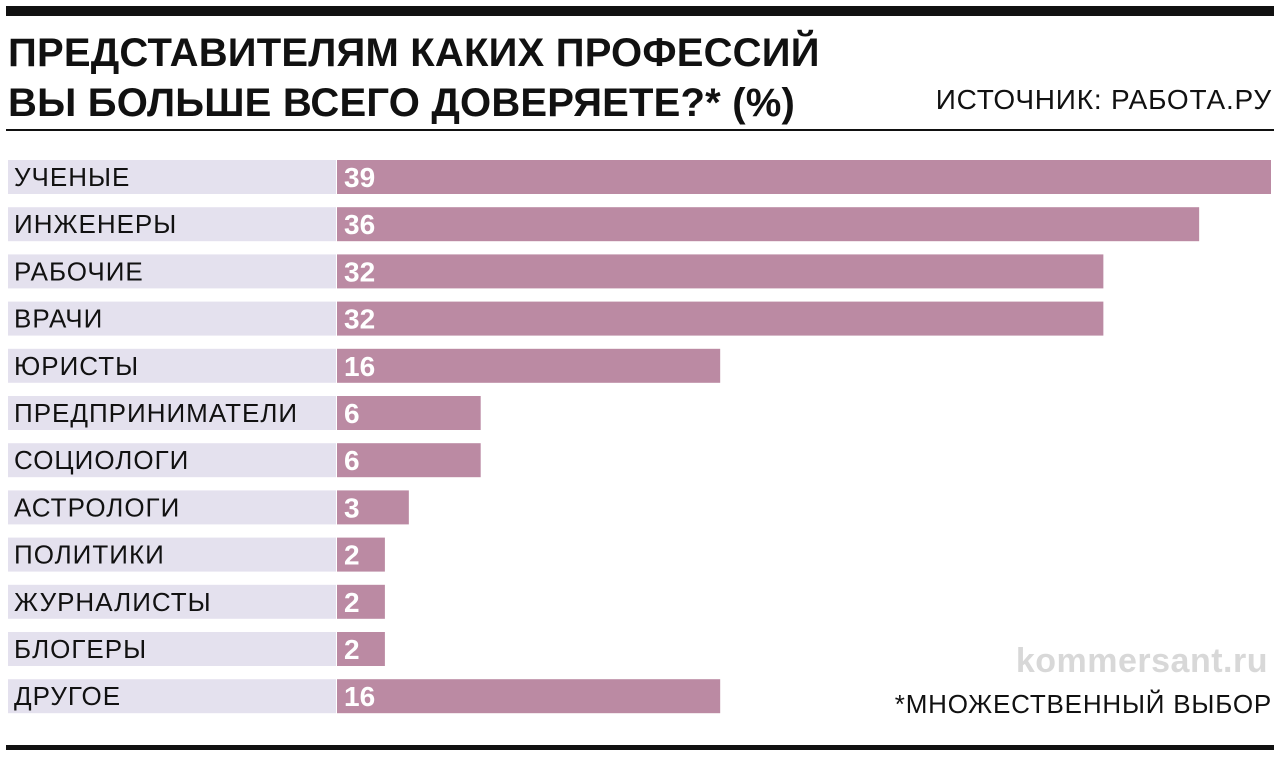  I want to click on category-label: ПОЛИТИКИ, so click(89, 555).